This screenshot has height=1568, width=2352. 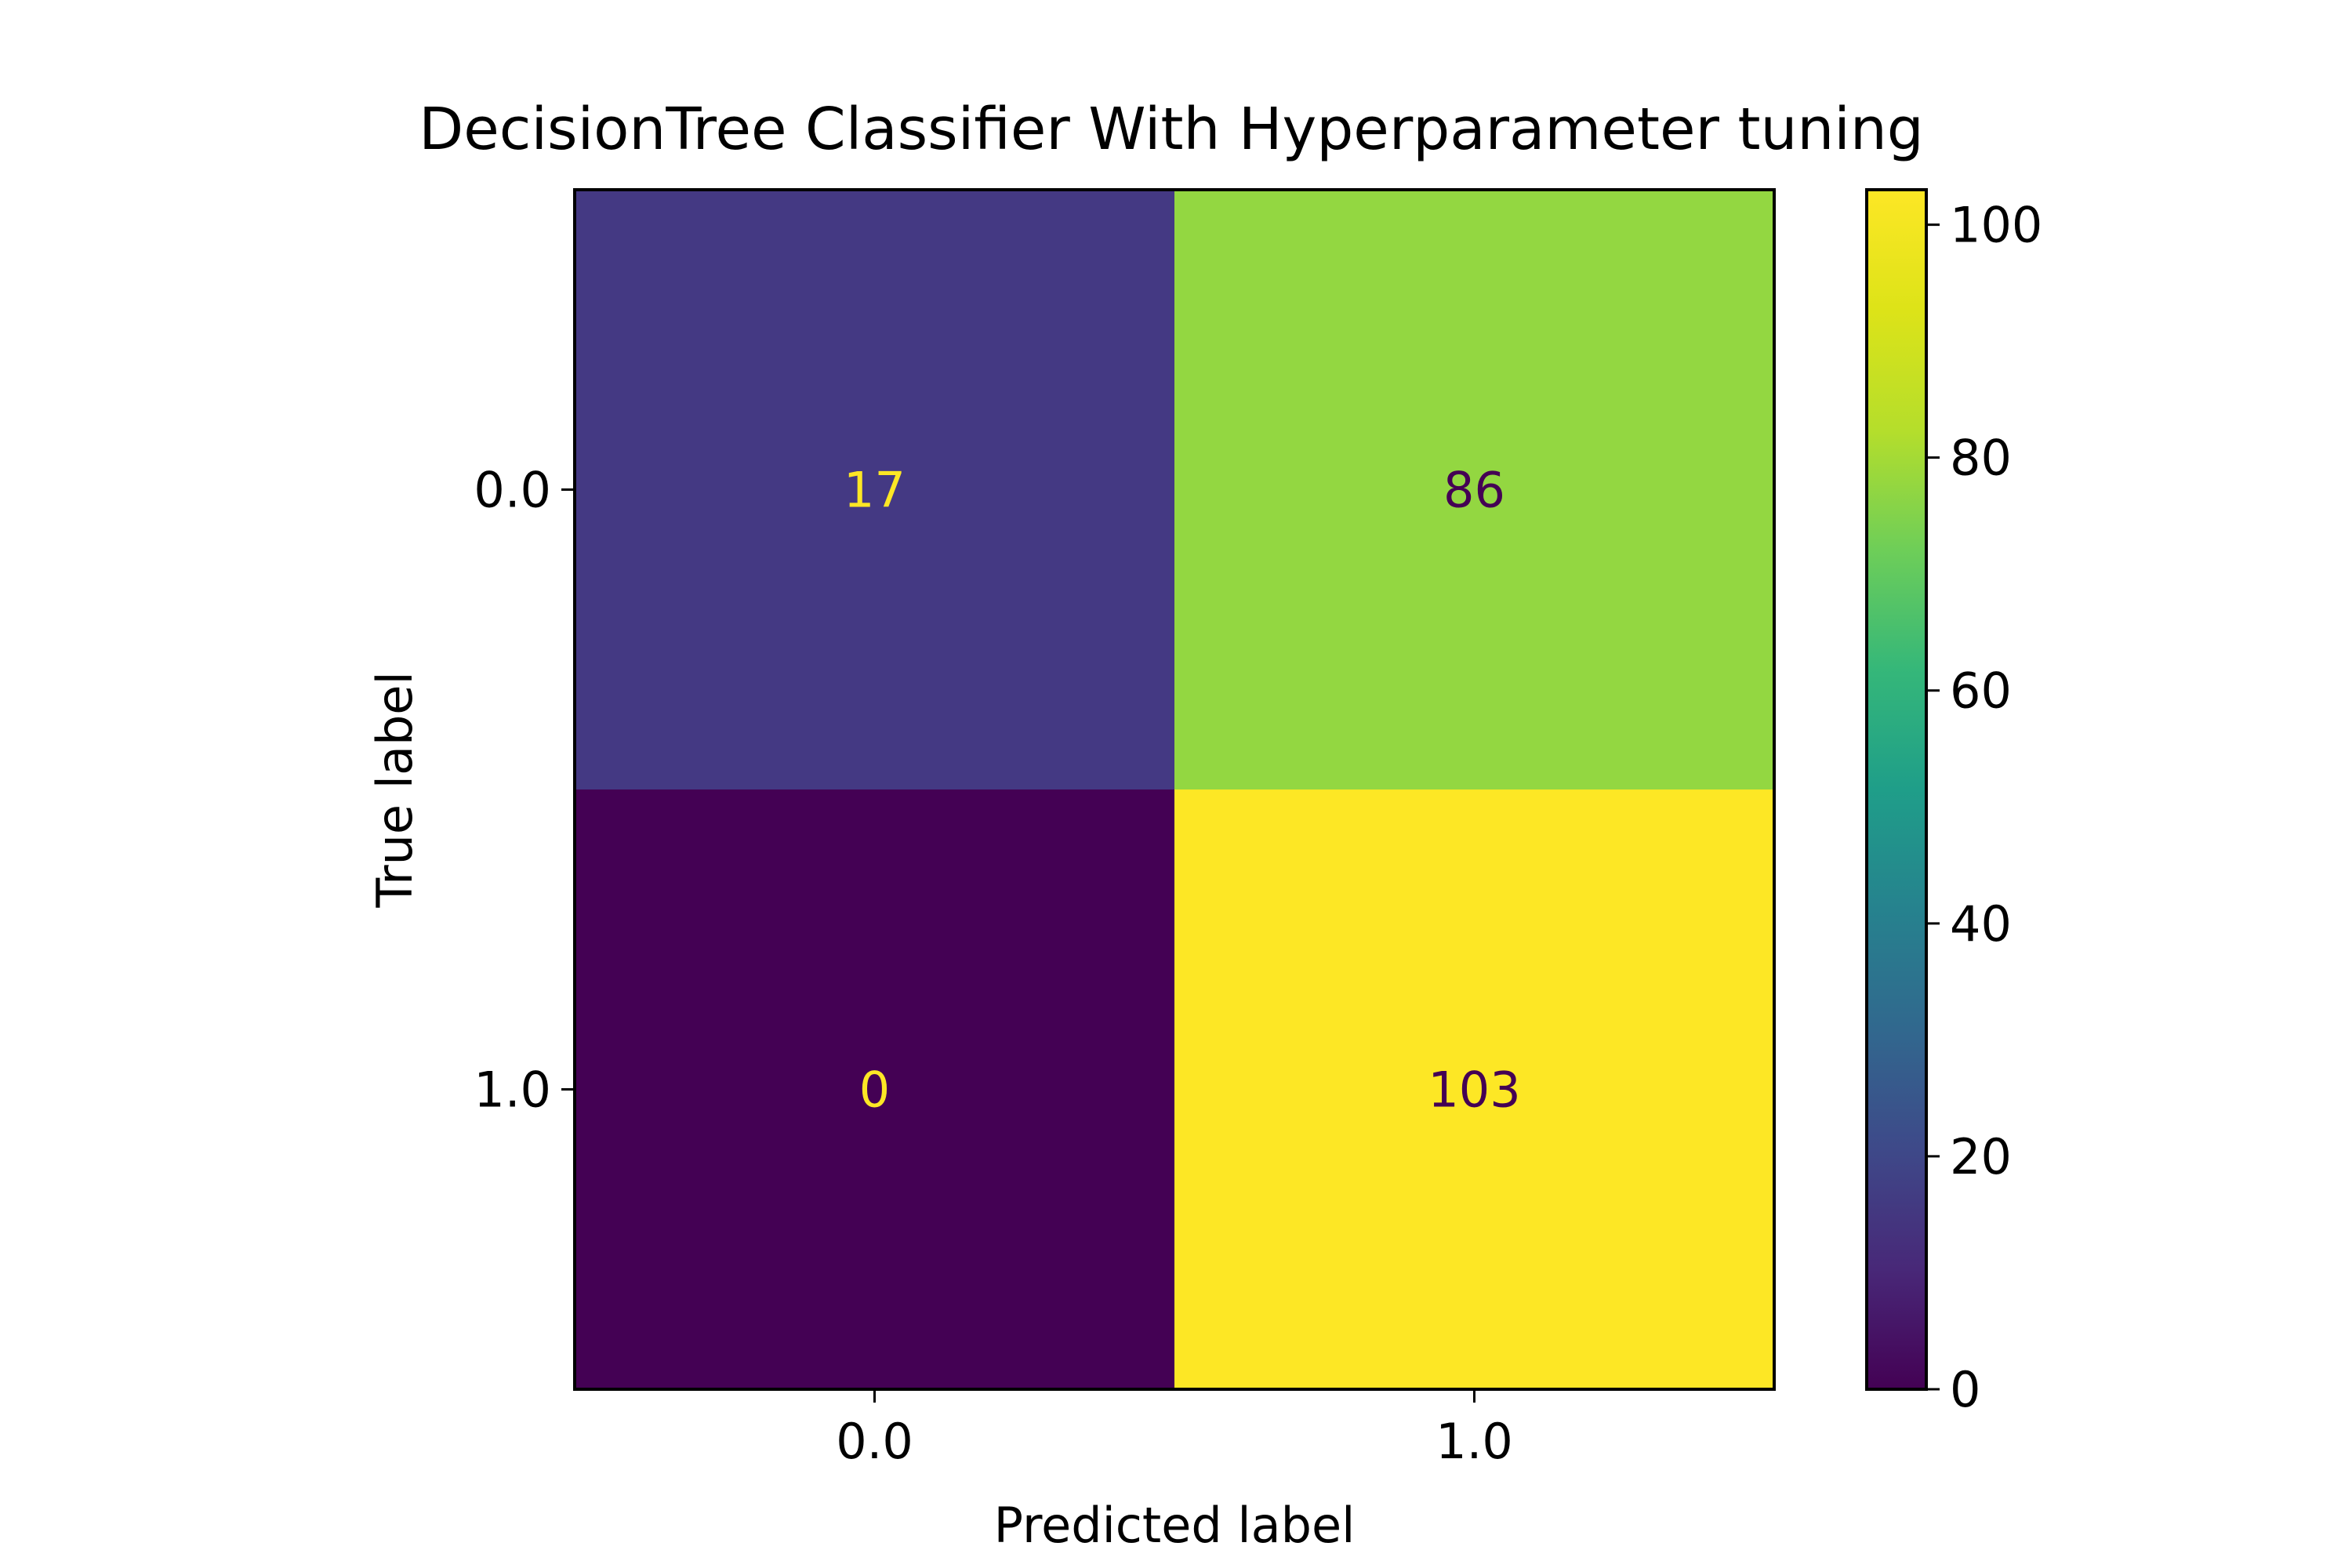 I want to click on y-axis-ticks: 0.0 1.0, so click(x=524, y=790).